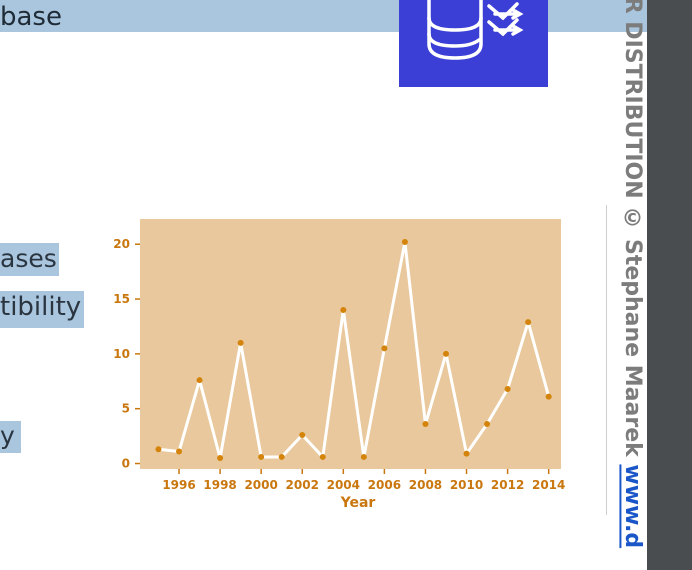  What do you see at coordinates (606, 360) in the screenshot?
I see `divider` at bounding box center [606, 360].